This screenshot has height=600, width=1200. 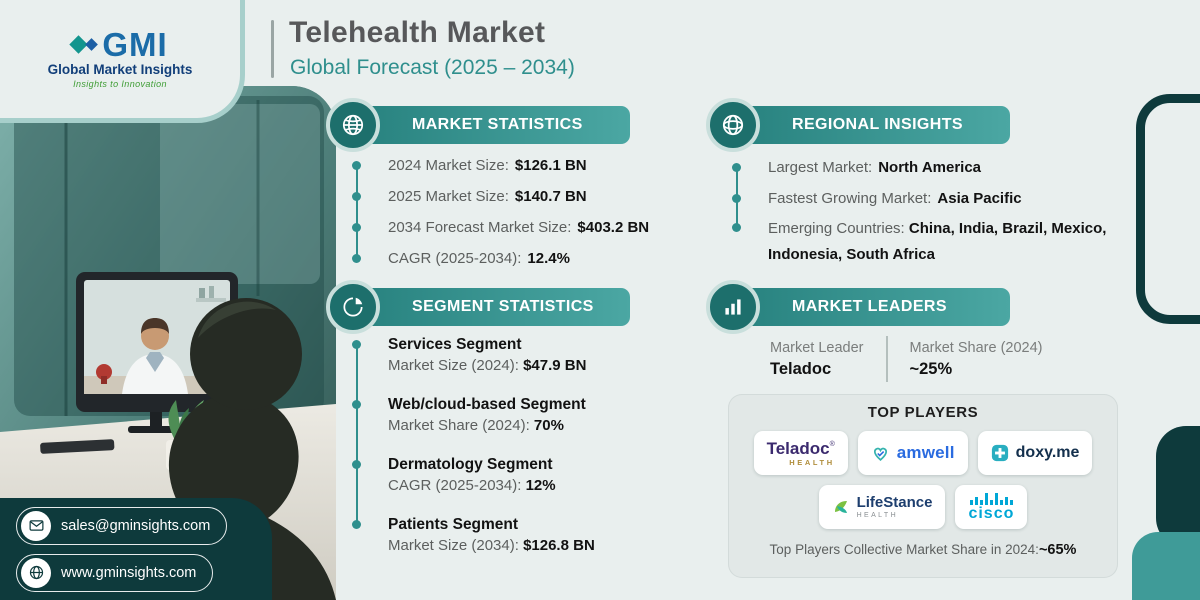 I want to click on market-leader-label: Market Leader, so click(x=817, y=347).